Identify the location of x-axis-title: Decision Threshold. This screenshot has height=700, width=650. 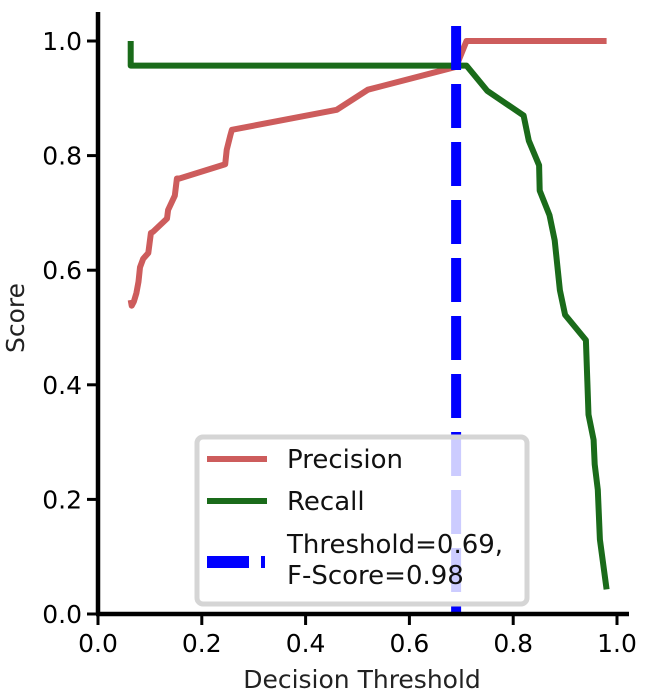
(362, 679).